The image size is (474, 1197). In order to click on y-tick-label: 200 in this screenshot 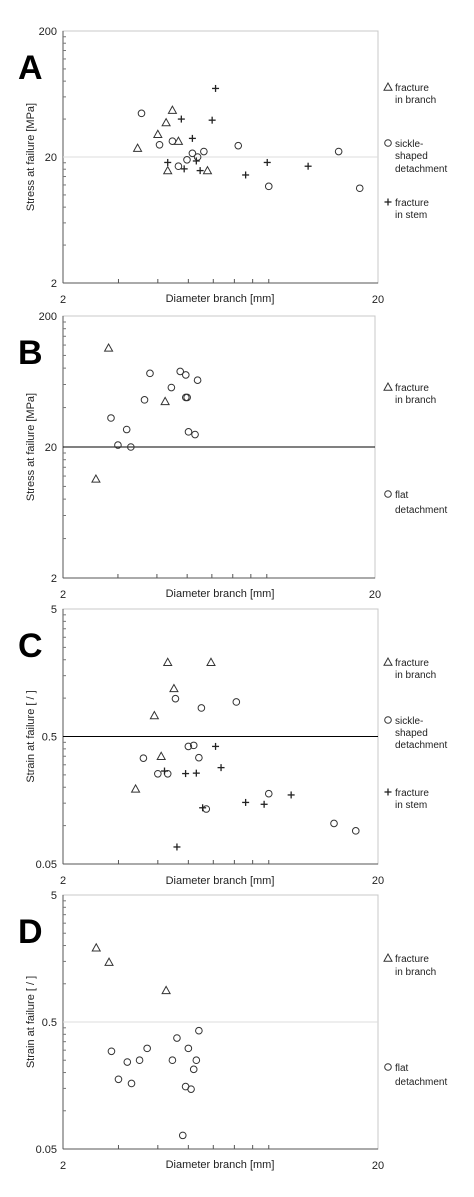, I will do `click(48, 32)`.